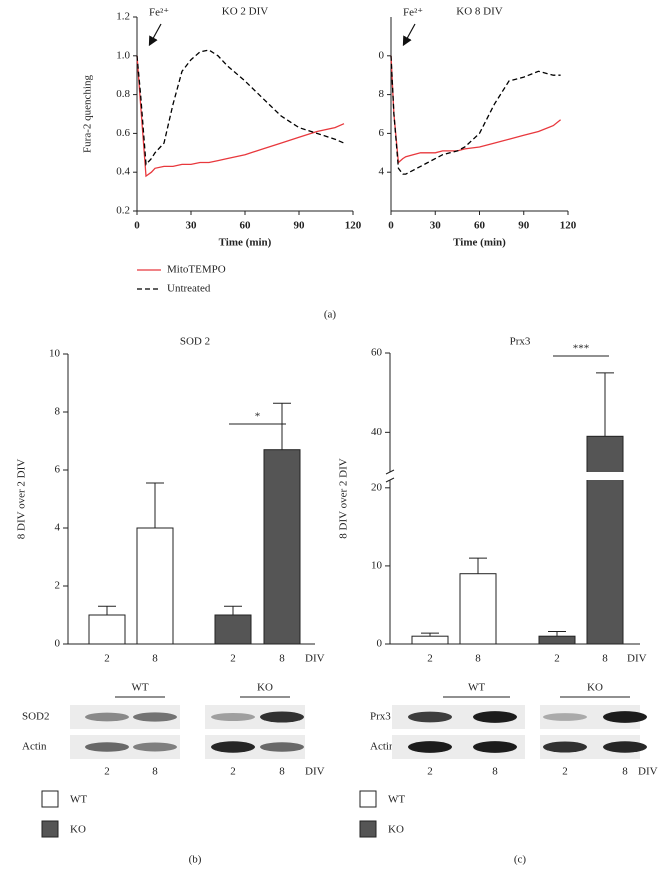 This screenshot has height=878, width=661. Describe the element at coordinates (195, 860) in the screenshot. I see `panel-label: (b)` at that location.